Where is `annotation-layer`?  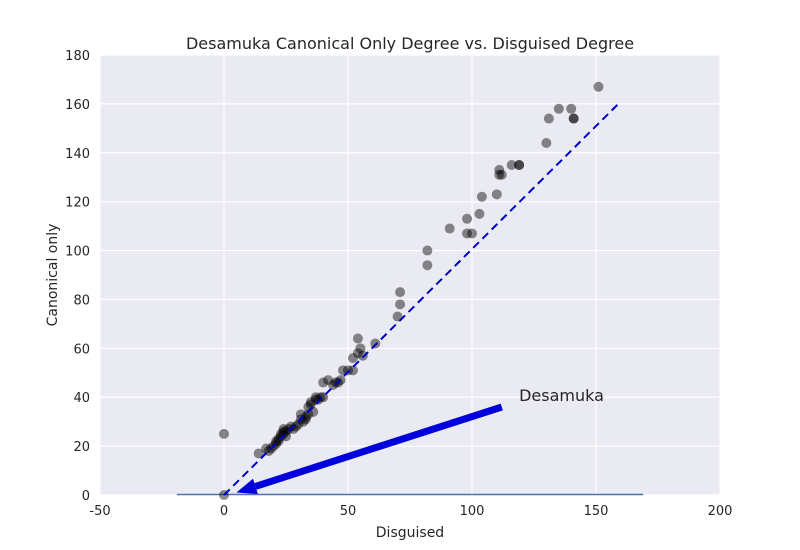
annotation-layer is located at coordinates (369, 449).